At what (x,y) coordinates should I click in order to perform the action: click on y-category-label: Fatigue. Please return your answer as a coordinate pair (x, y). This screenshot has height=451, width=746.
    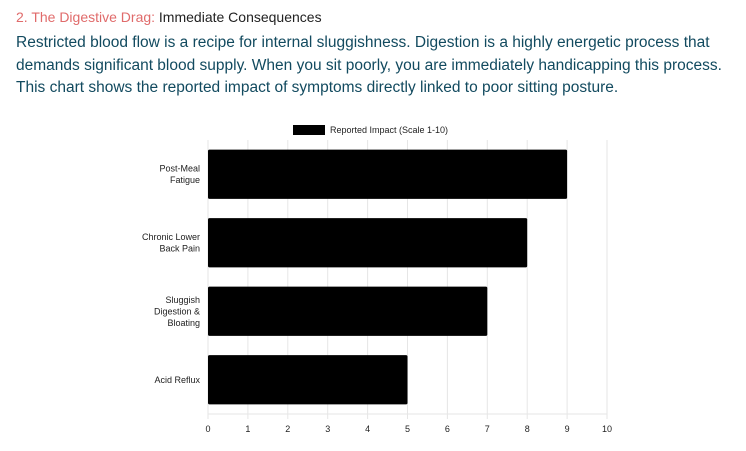
    Looking at the image, I should click on (185, 180).